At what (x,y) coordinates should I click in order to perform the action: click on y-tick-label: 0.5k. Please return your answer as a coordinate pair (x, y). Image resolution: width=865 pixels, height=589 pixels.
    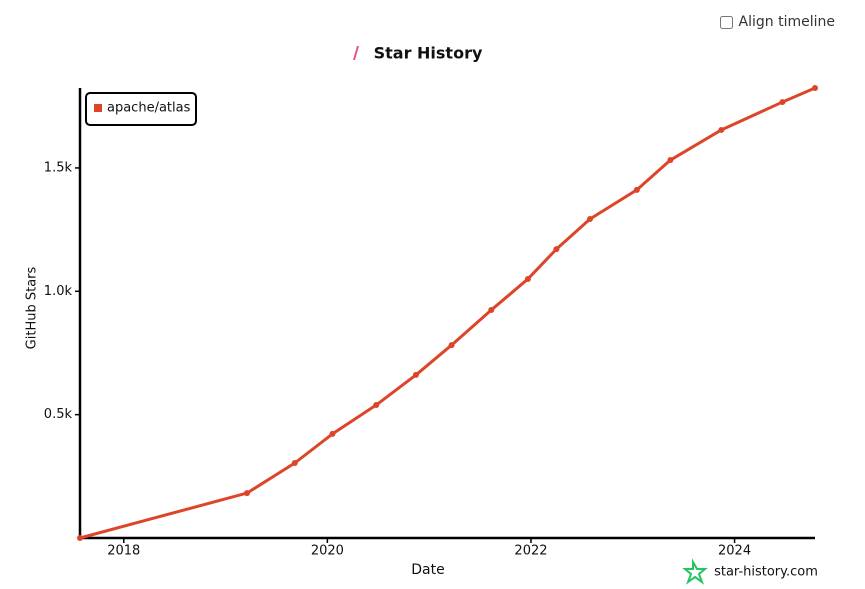
    Looking at the image, I should click on (58, 414).